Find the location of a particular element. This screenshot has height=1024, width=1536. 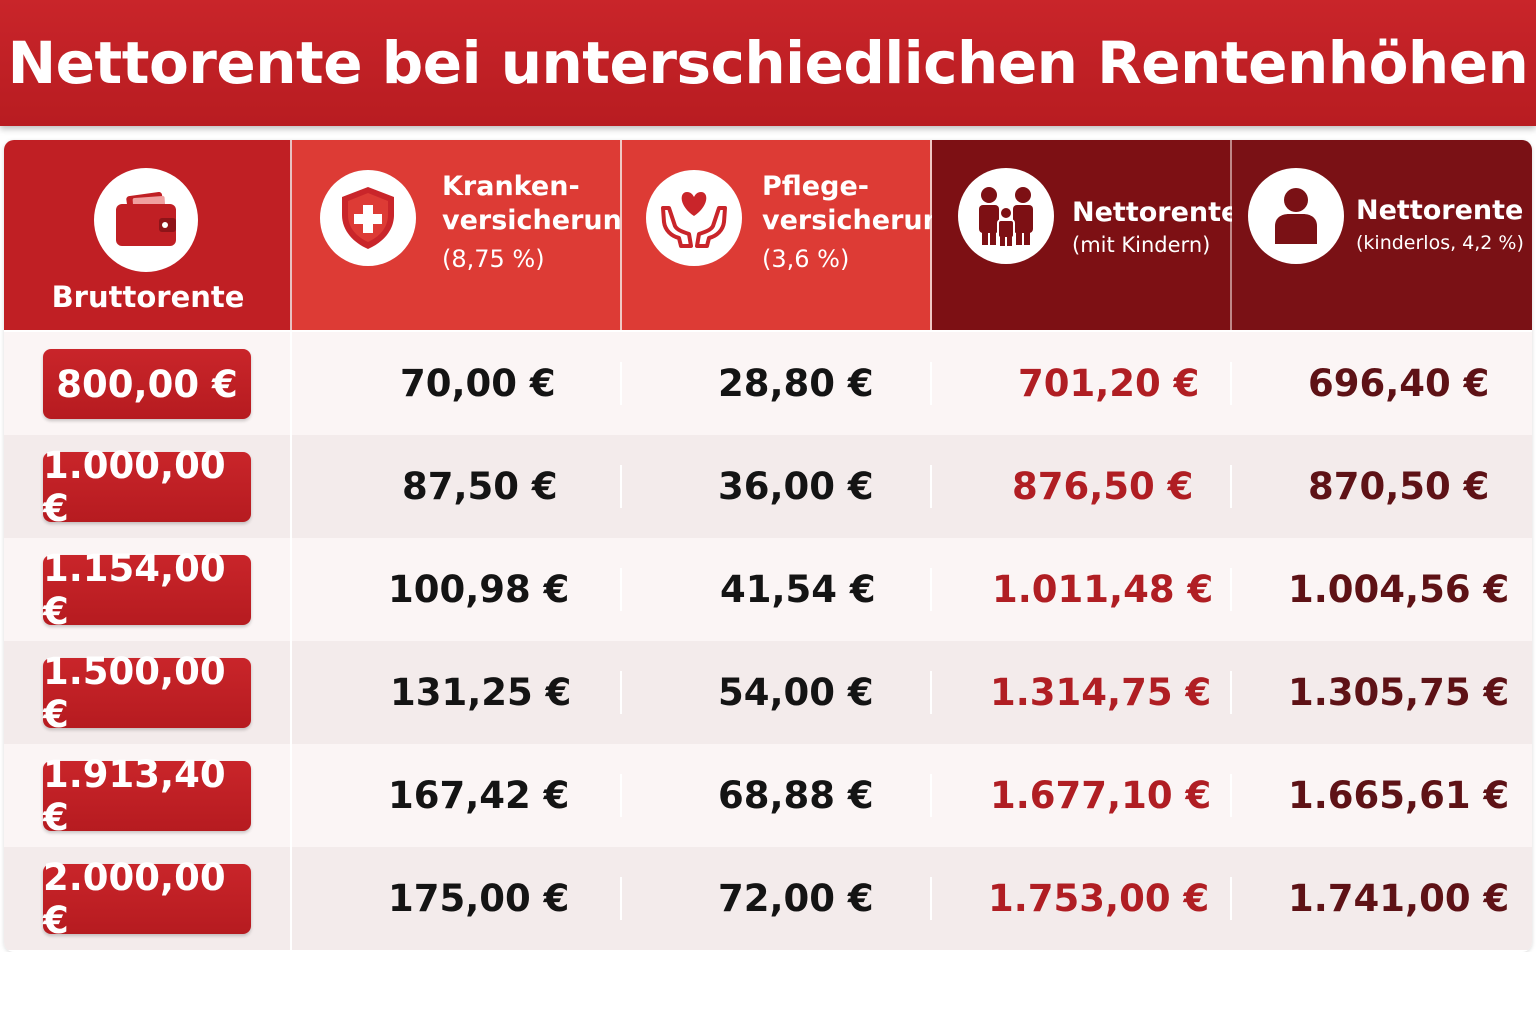

bruttorente-value: 2.000,00 € is located at coordinates (147, 899).